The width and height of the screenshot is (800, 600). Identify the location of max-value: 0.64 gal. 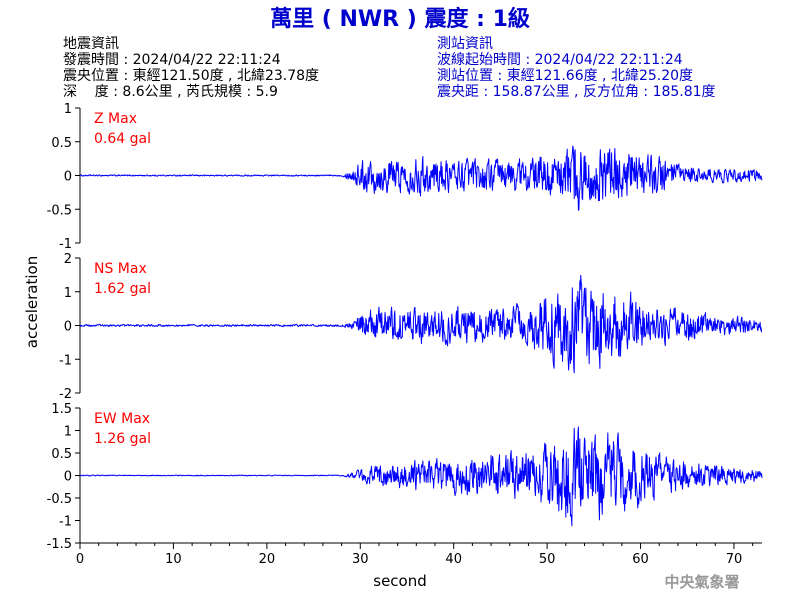
(122, 139).